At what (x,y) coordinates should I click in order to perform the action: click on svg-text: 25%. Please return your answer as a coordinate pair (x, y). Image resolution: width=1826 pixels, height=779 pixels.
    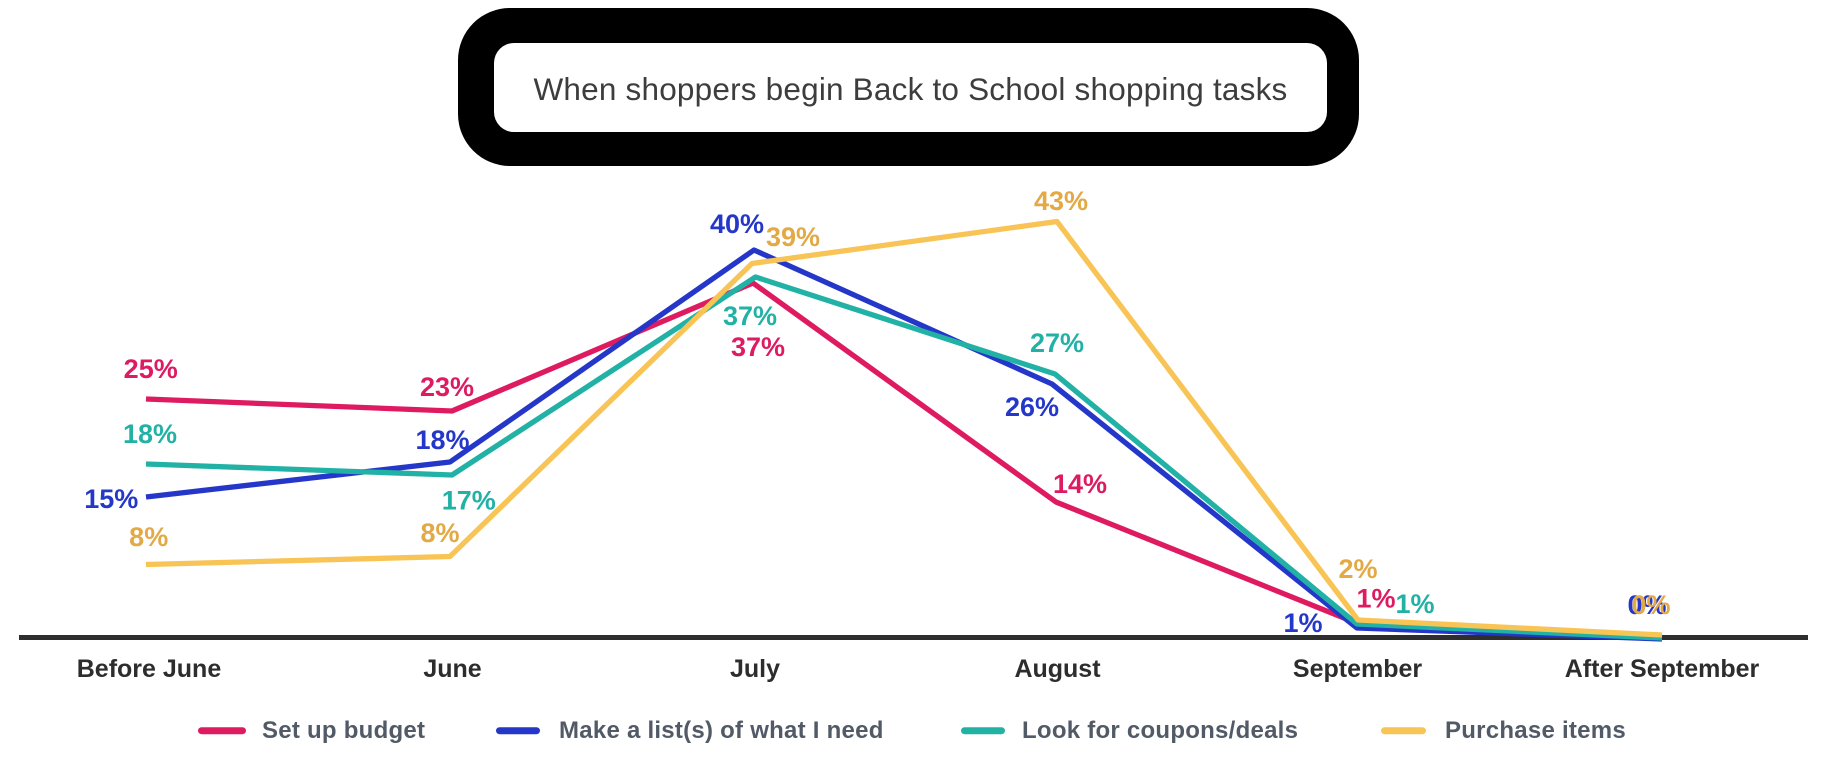
    Looking at the image, I should click on (151, 369).